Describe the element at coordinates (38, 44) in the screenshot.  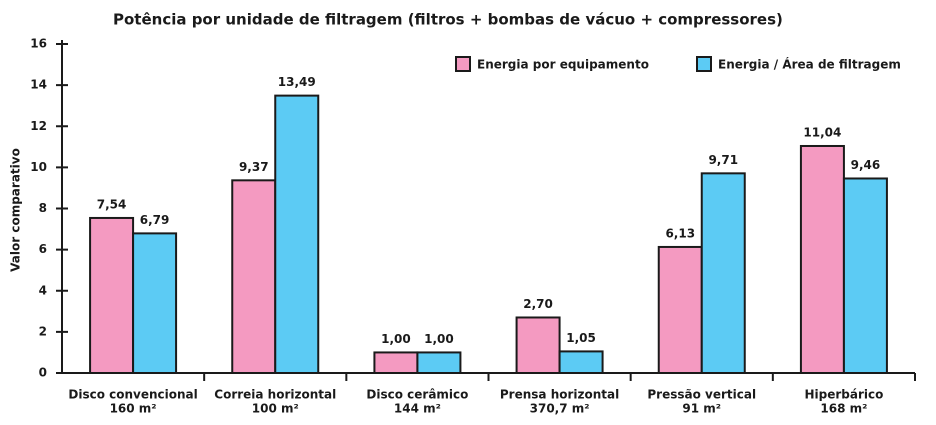
I see `y-tick-label: 16` at that location.